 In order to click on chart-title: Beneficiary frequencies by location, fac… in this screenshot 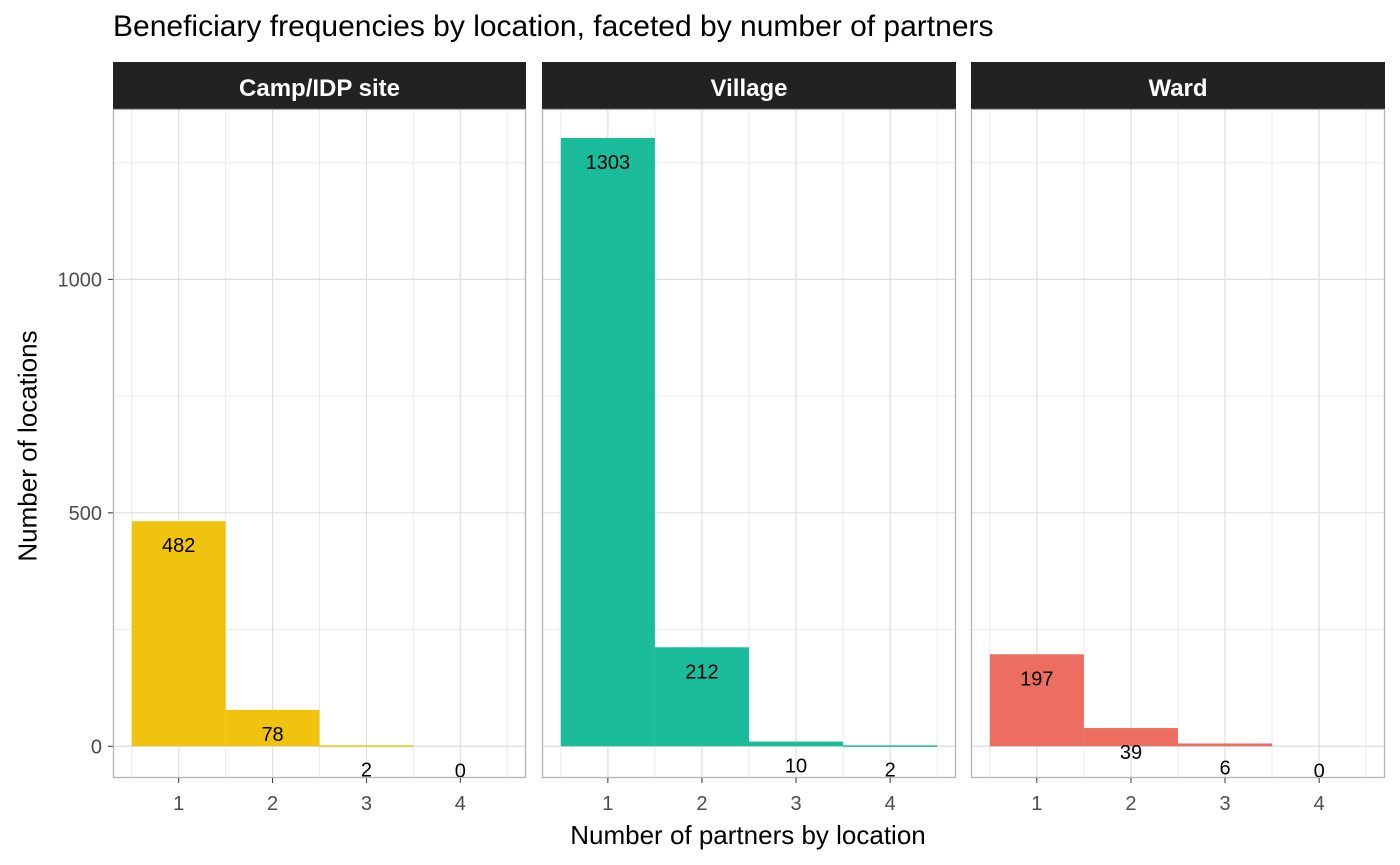, I will do `click(553, 26)`.